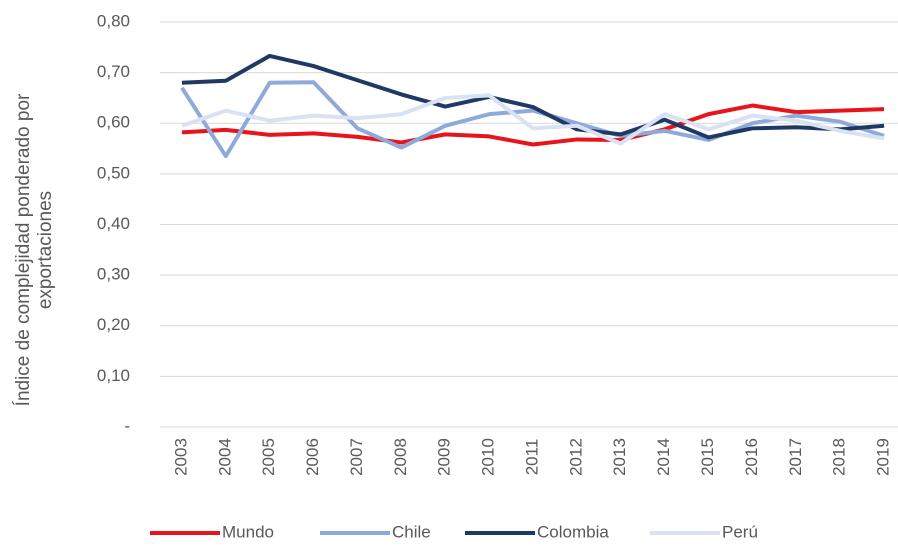 The width and height of the screenshot is (898, 549). I want to click on y-tick-label: 0,30, so click(113, 274).